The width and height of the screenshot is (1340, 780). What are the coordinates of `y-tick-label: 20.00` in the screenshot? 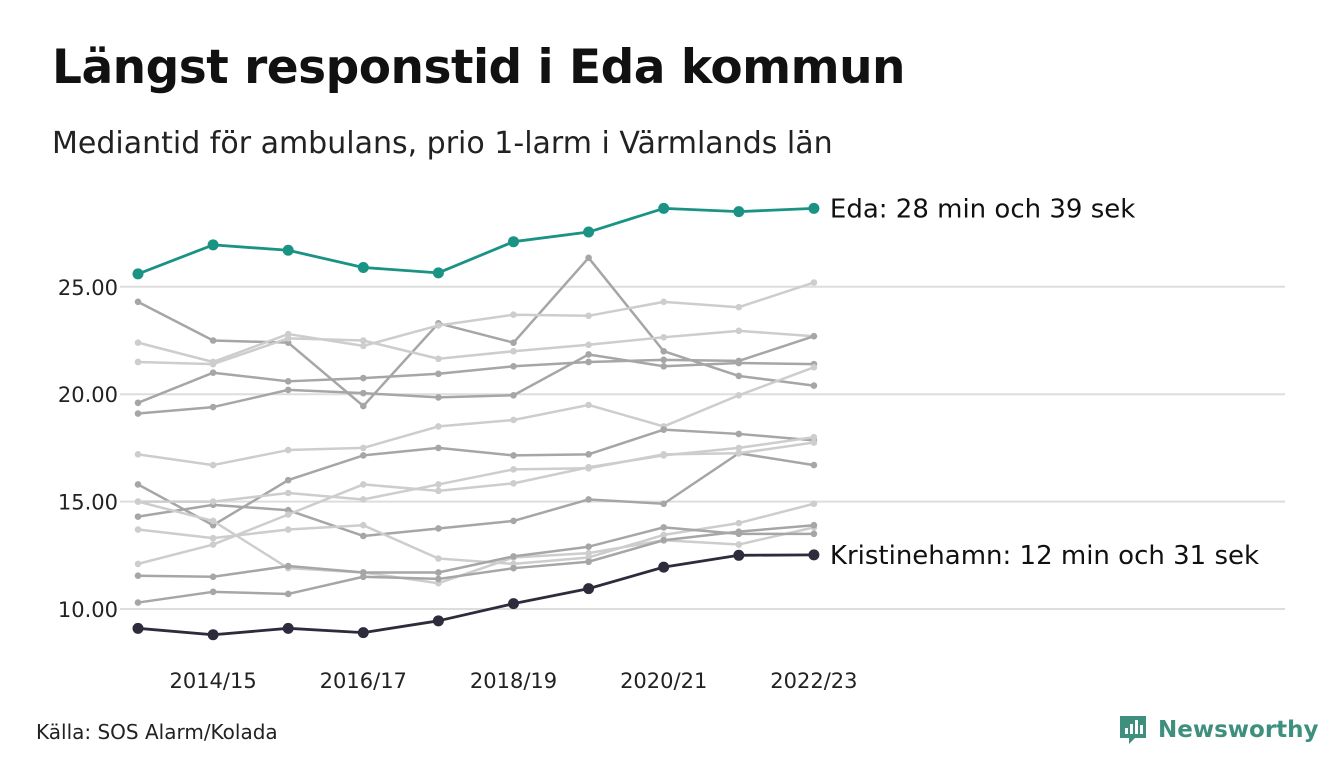 It's located at (88, 395).